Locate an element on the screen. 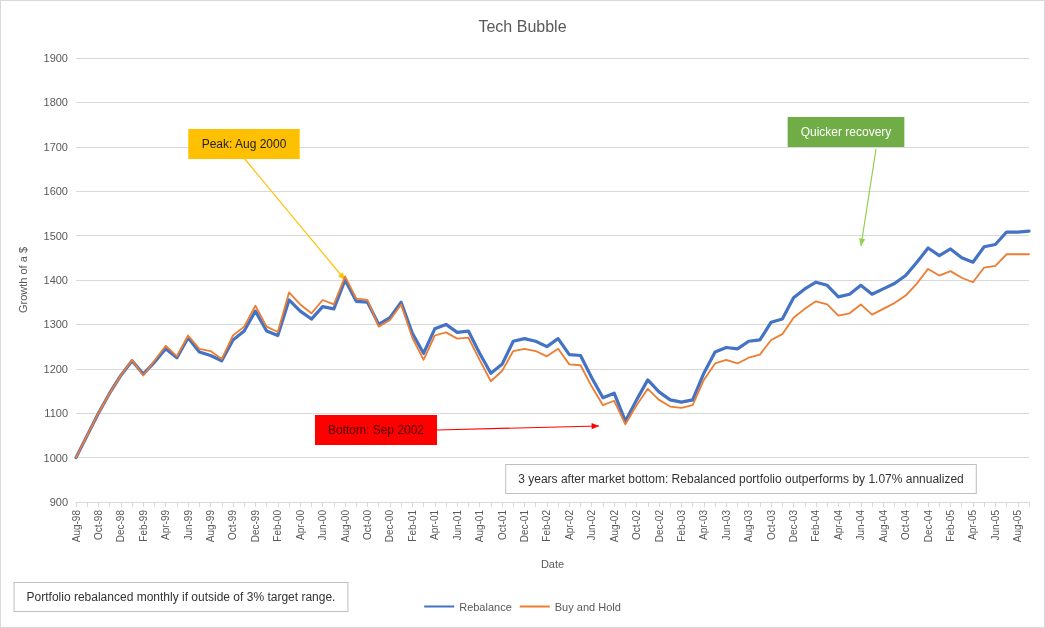 The width and height of the screenshot is (1045, 628). x-tick-label: Apr-04 is located at coordinates (838, 525).